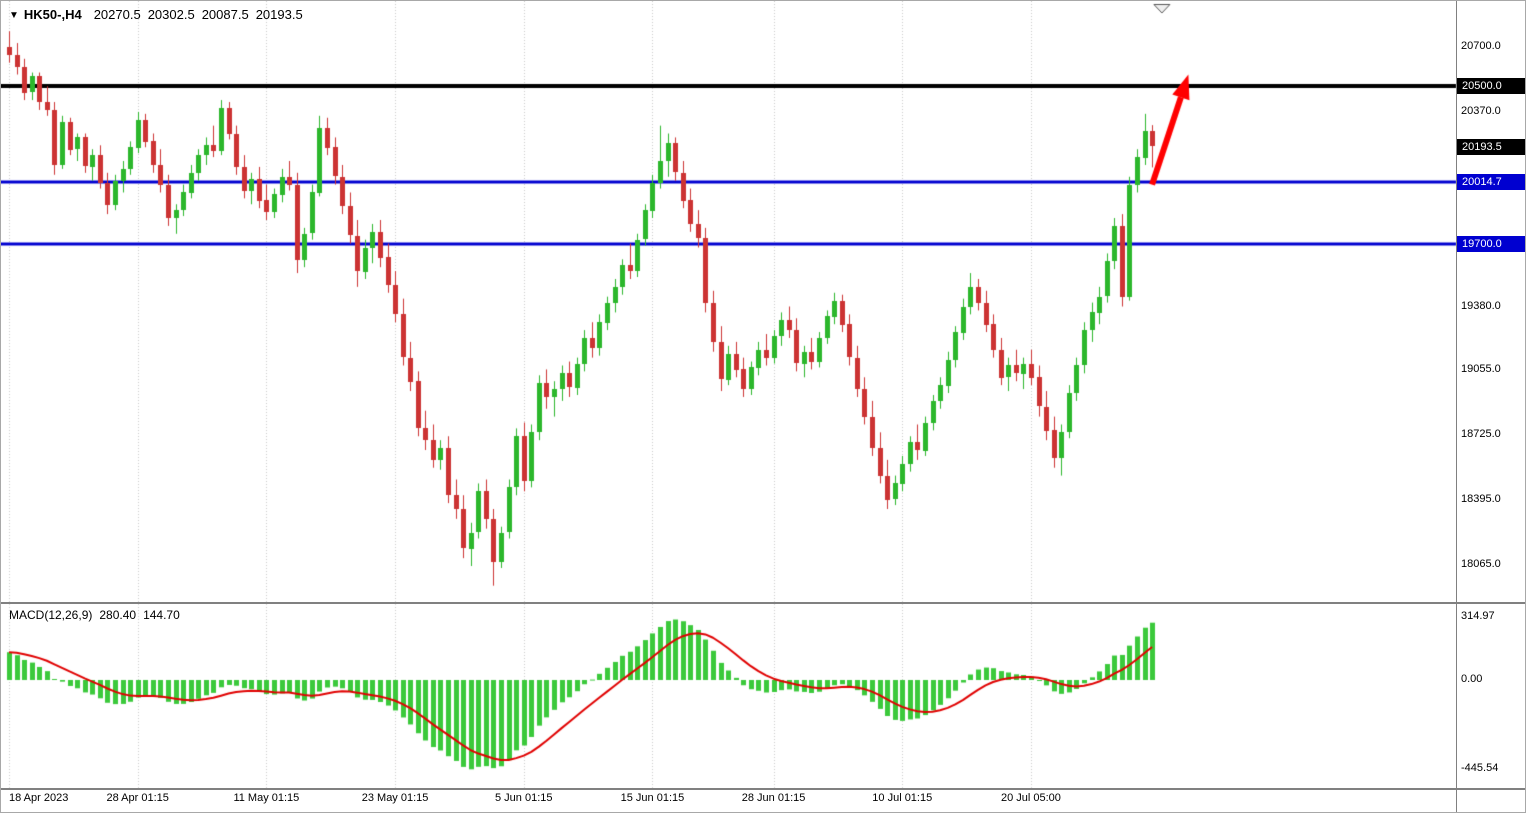 Image resolution: width=1526 pixels, height=813 pixels. I want to click on price-axis-label: 18395.0, so click(1481, 499).